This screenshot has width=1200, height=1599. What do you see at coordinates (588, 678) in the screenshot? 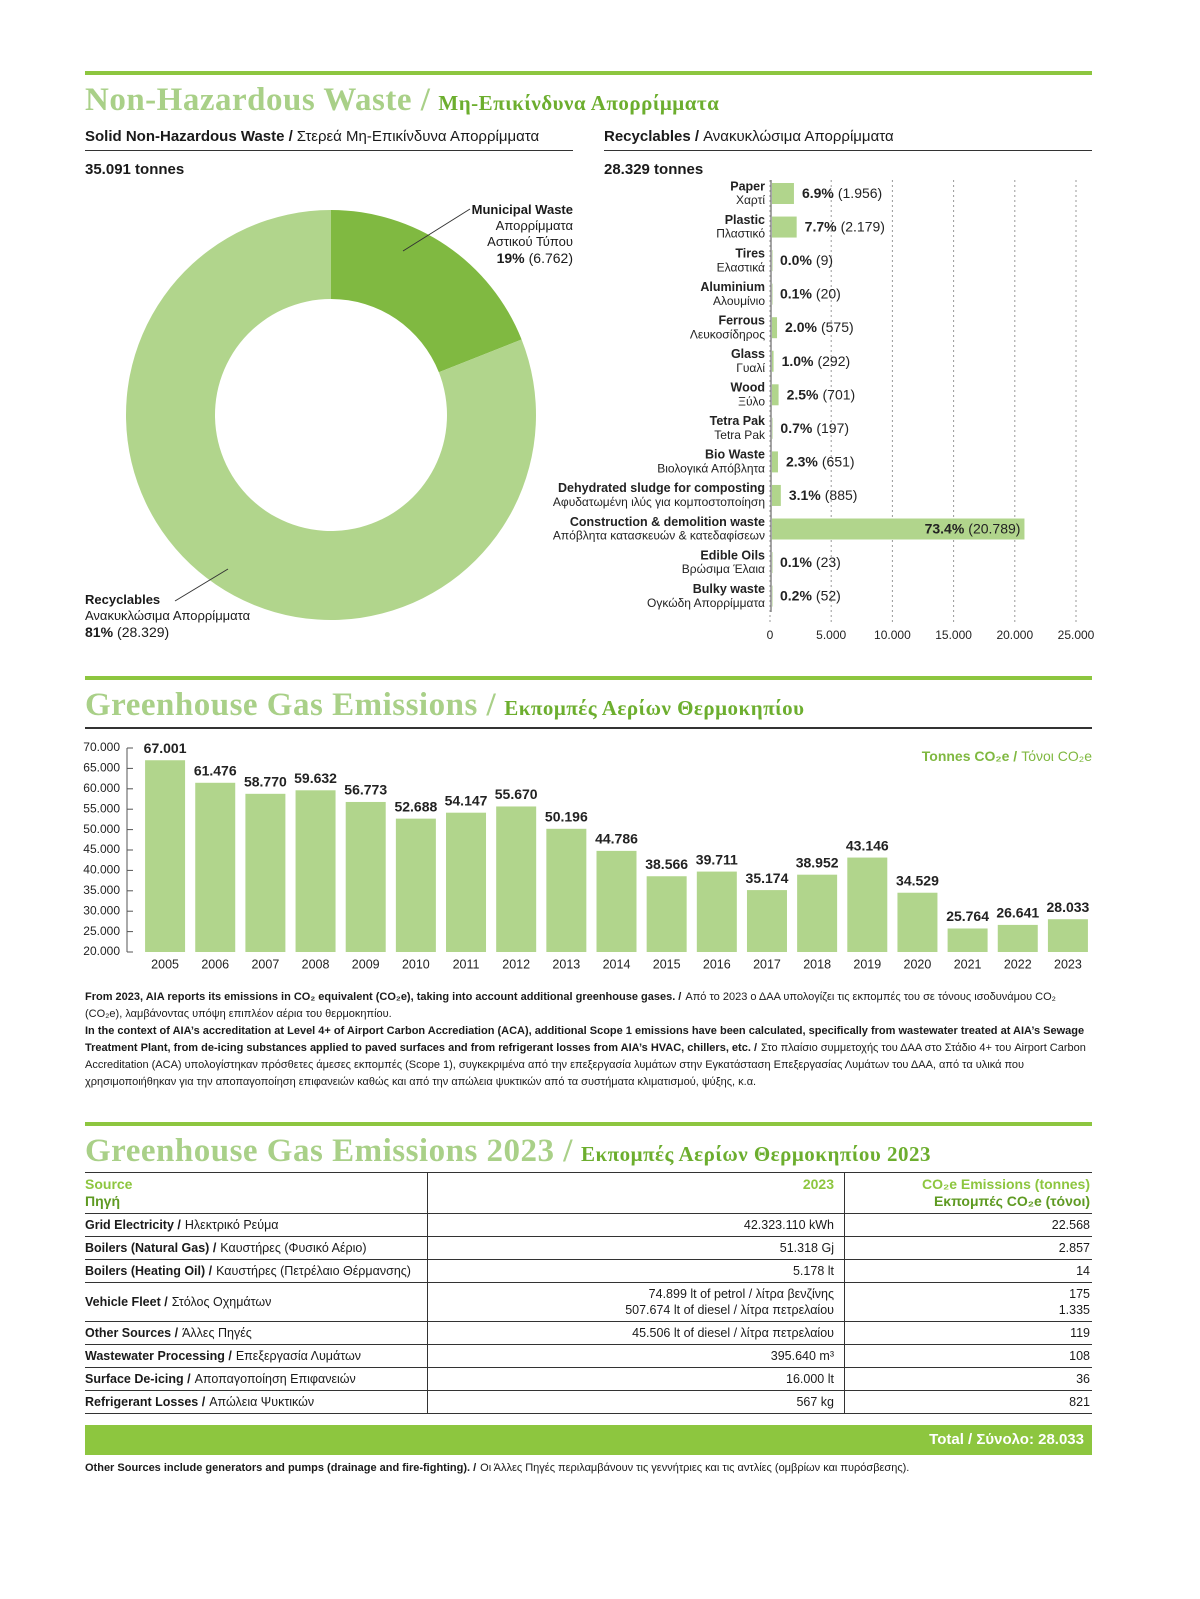
I see `section-rule` at bounding box center [588, 678].